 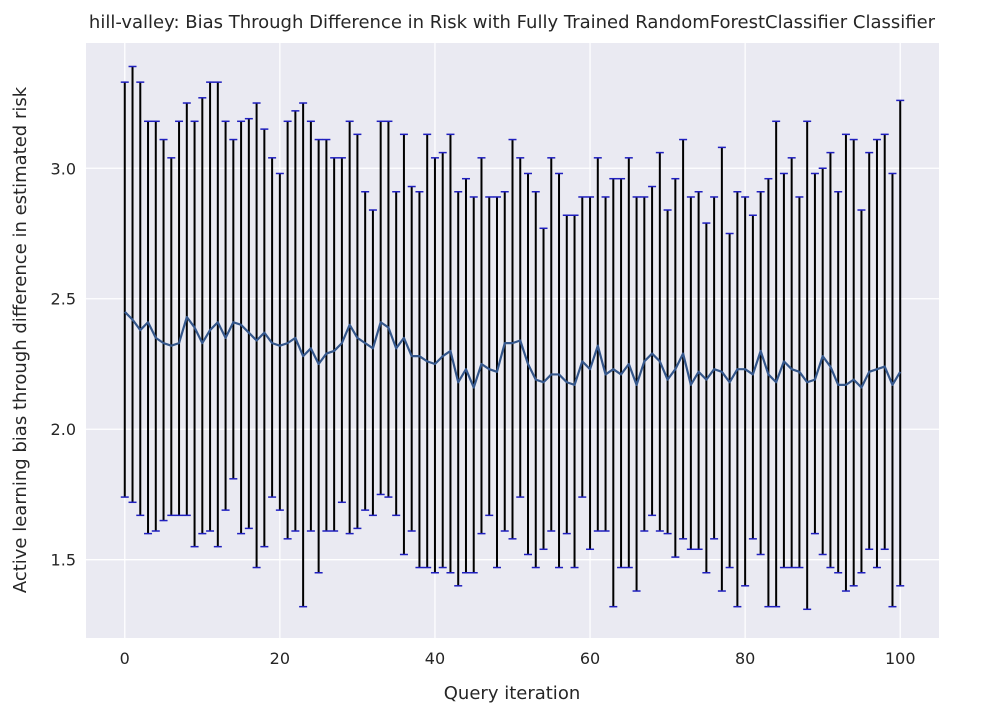 I want to click on y-tick-label: 2.5, so click(x=63, y=299).